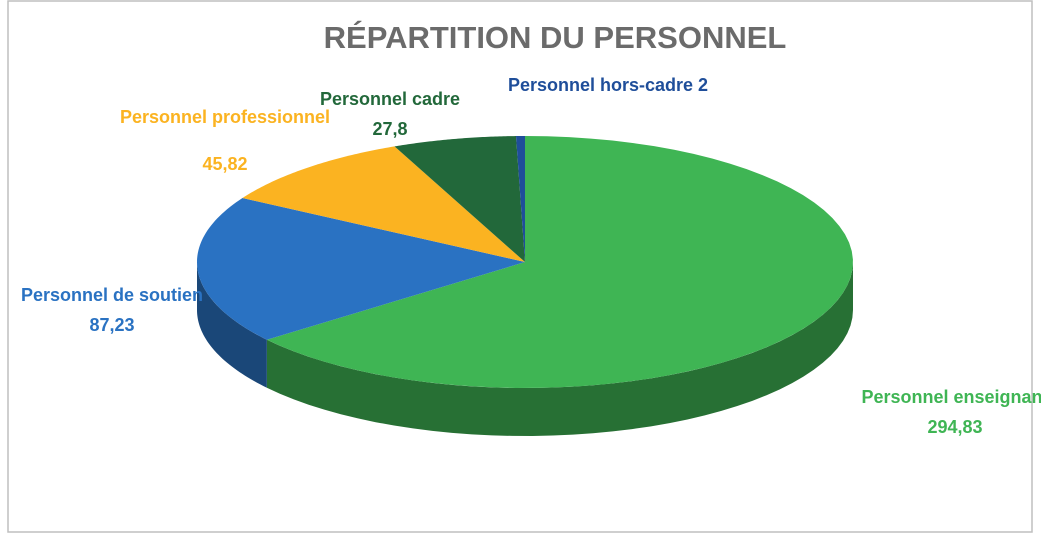 This screenshot has height=540, width=1041. Describe the element at coordinates (224, 164) in the screenshot. I see `label-value: 45,82` at that location.